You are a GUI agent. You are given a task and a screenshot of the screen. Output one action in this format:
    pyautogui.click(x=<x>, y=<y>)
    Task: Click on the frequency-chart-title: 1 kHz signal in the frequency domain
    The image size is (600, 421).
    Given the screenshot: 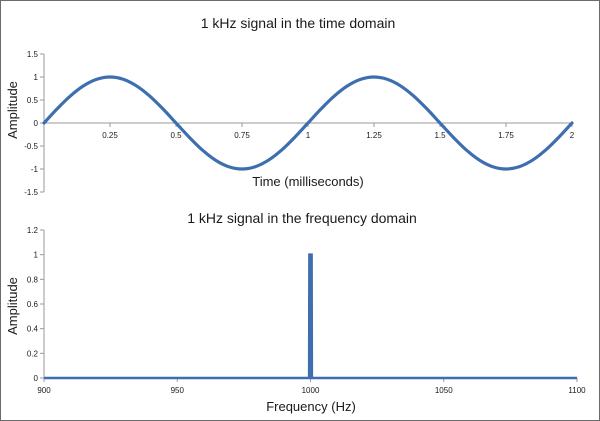 What is the action you would take?
    pyautogui.click(x=302, y=218)
    